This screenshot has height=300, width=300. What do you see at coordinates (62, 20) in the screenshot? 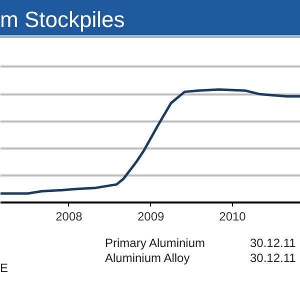
I see `chart-title: m Stockpiles` at bounding box center [62, 20].